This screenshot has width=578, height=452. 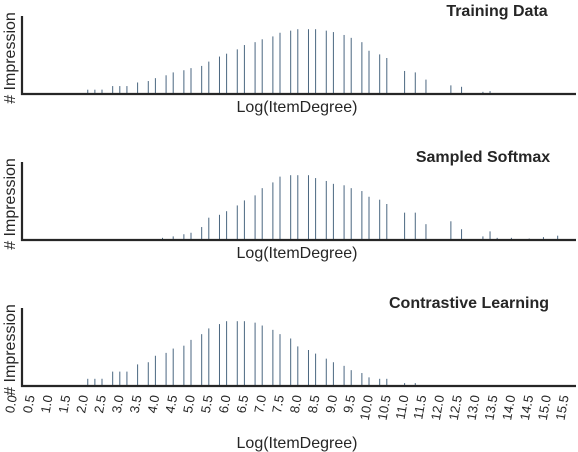 I want to click on x-tick-label: 8.5, so click(x=314, y=404).